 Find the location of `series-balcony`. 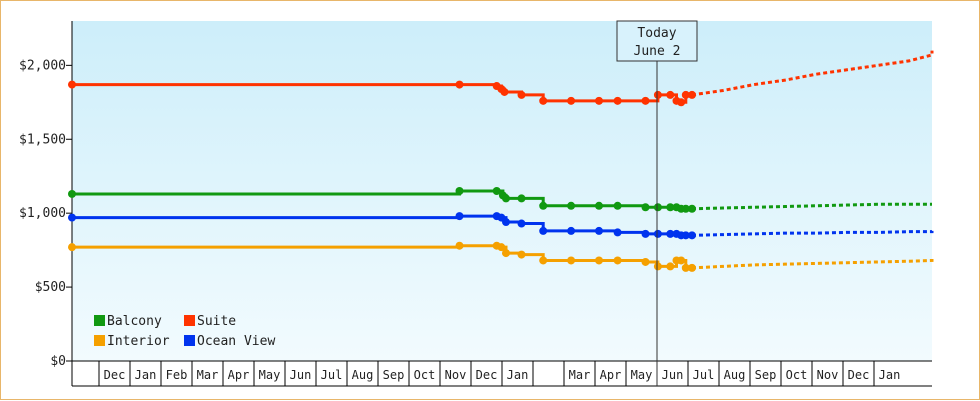

series-balcony is located at coordinates (500, 200).